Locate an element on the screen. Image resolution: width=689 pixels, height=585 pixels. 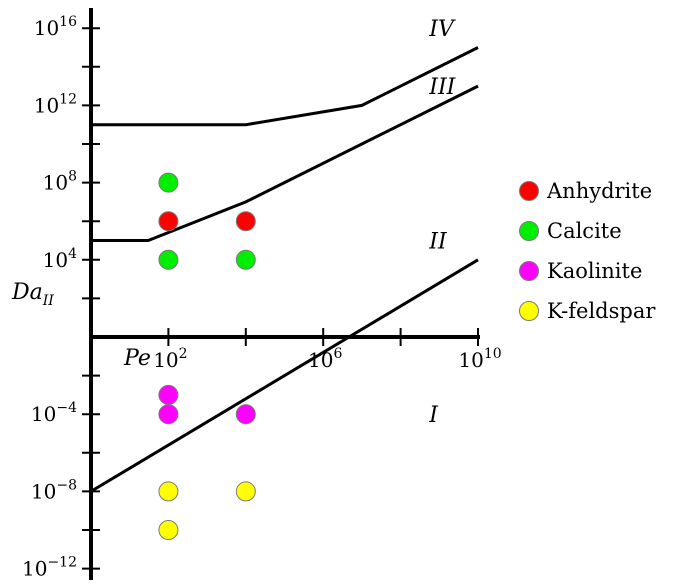
y-tick-label: 10⁻⁸ is located at coordinates (54, 490).